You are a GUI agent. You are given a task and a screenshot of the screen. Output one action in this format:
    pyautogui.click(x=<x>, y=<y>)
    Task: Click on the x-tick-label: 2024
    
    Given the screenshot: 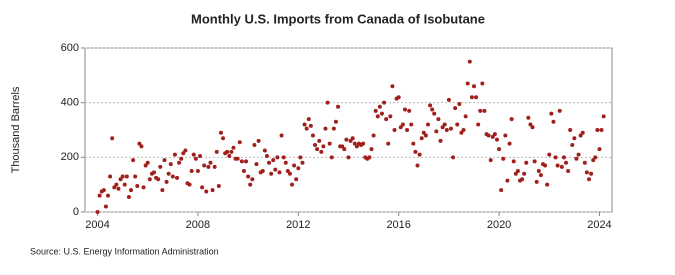 What is the action you would take?
    pyautogui.click(x=599, y=225)
    